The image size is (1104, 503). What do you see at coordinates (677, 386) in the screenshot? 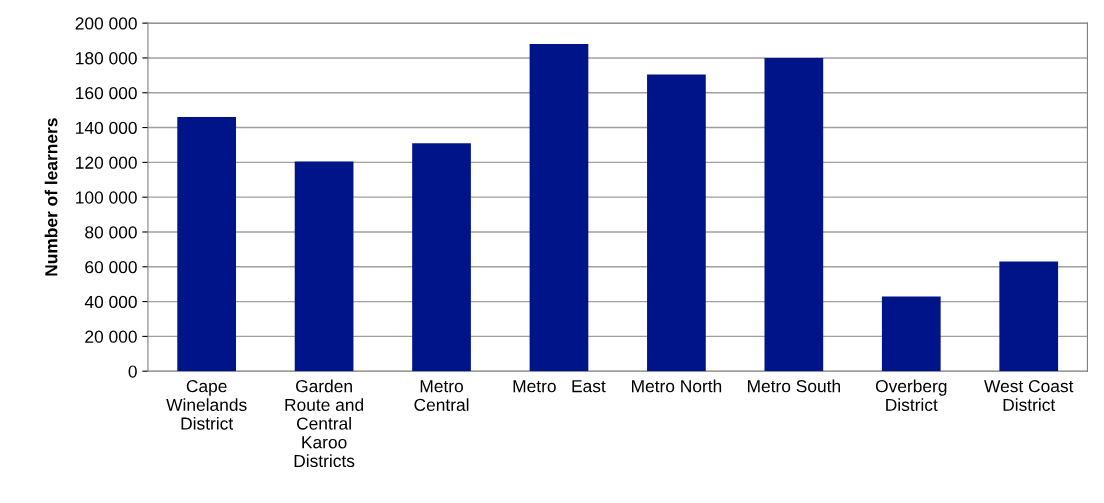
I see `x-tick-label: Metro North` at bounding box center [677, 386].